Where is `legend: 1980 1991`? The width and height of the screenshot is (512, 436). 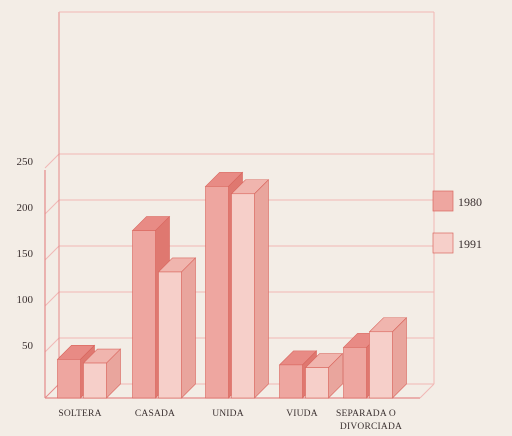
legend: 1980 1991 is located at coordinates (457, 222).